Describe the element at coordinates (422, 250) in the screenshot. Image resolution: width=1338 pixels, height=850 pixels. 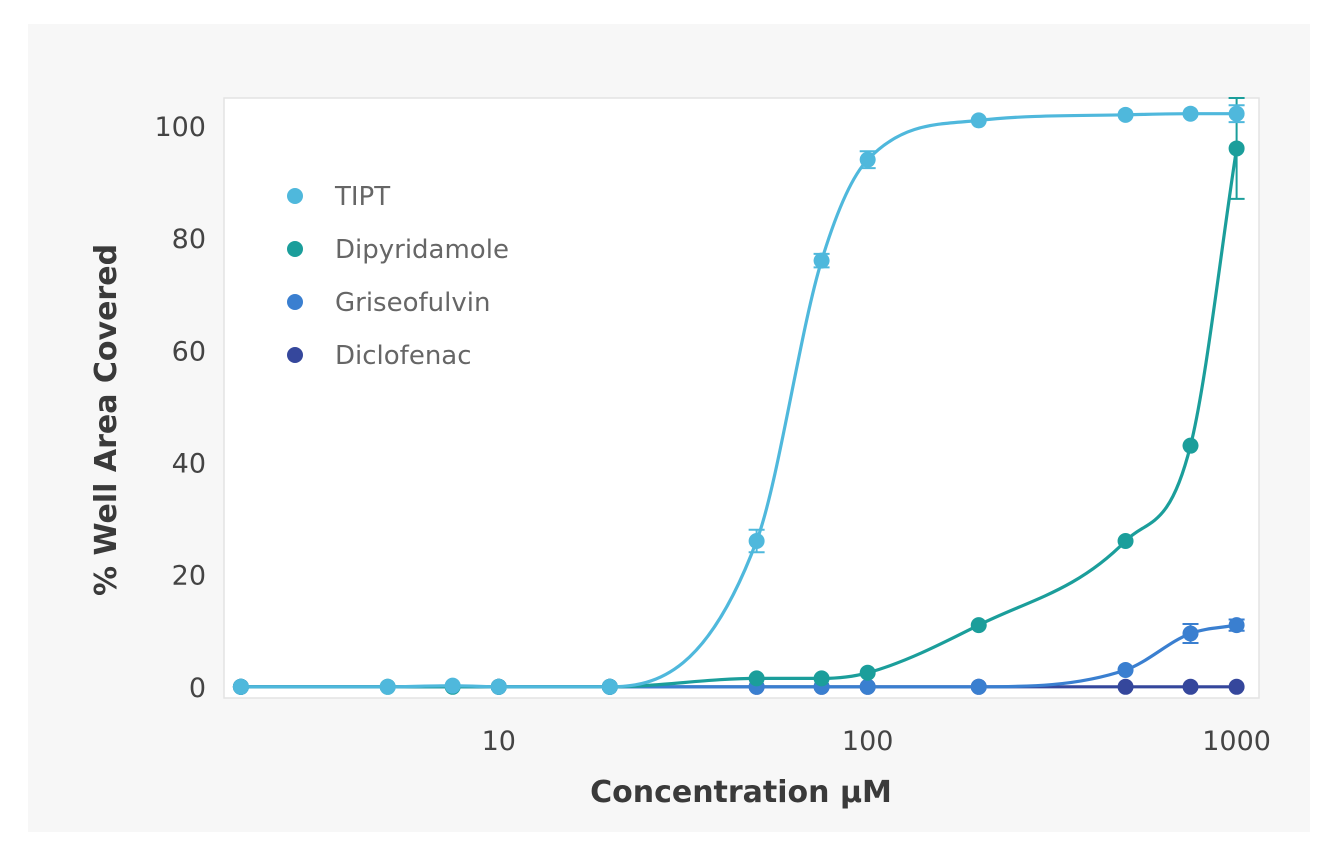
I see `legend-label-dipyridamole: Dipyridamole` at that location.